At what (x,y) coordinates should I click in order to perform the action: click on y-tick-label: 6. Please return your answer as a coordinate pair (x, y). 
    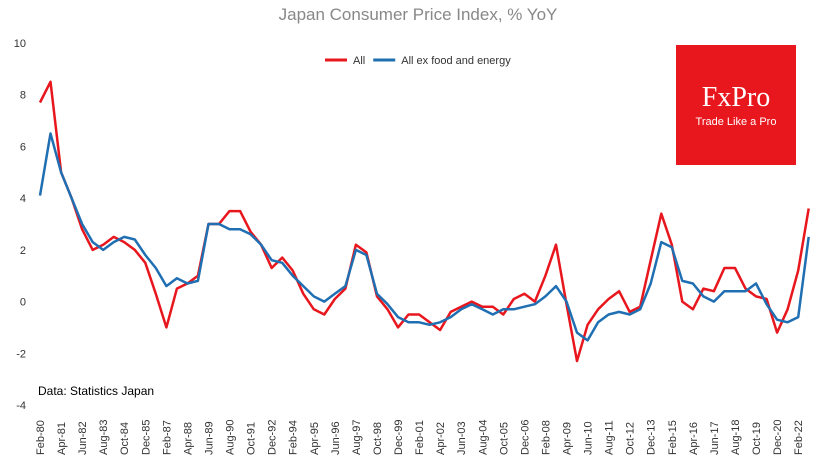
    Looking at the image, I should click on (23, 147).